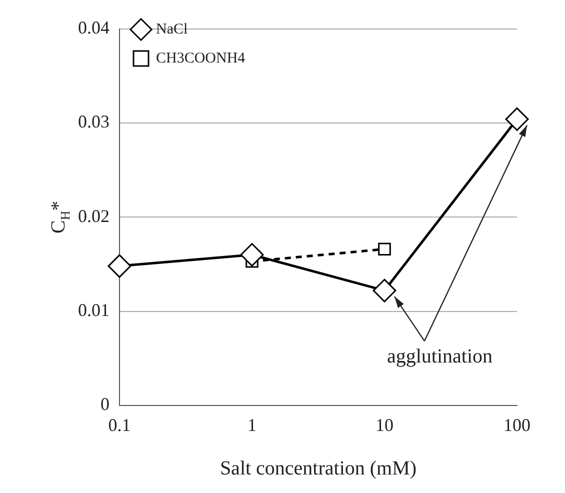 The width and height of the screenshot is (565, 493). I want to click on y-tick-label: 0.03, so click(94, 122).